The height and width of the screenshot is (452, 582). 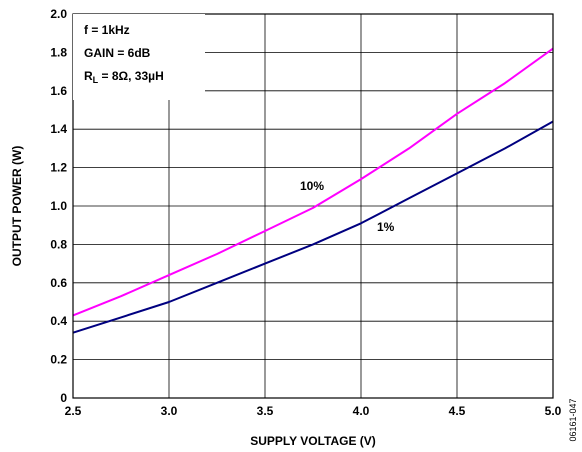 What do you see at coordinates (58, 244) in the screenshot?
I see `y-tick-label: 0.8` at bounding box center [58, 244].